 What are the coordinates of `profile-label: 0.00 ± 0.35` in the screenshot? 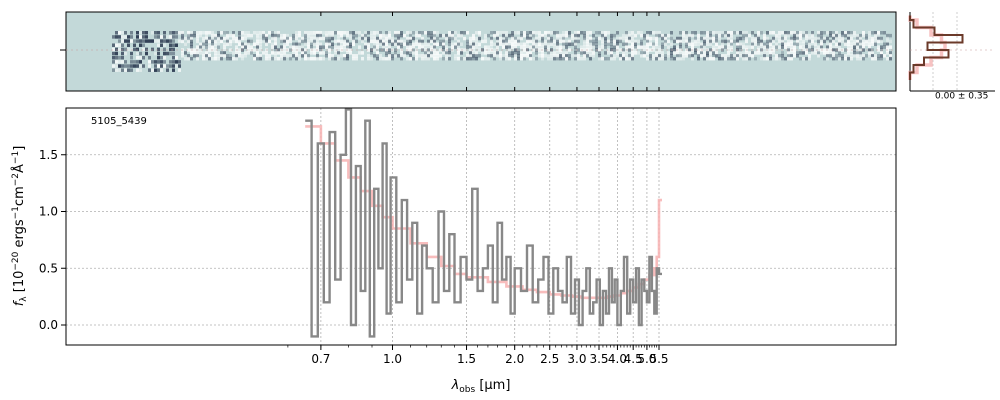 It's located at (961, 97).